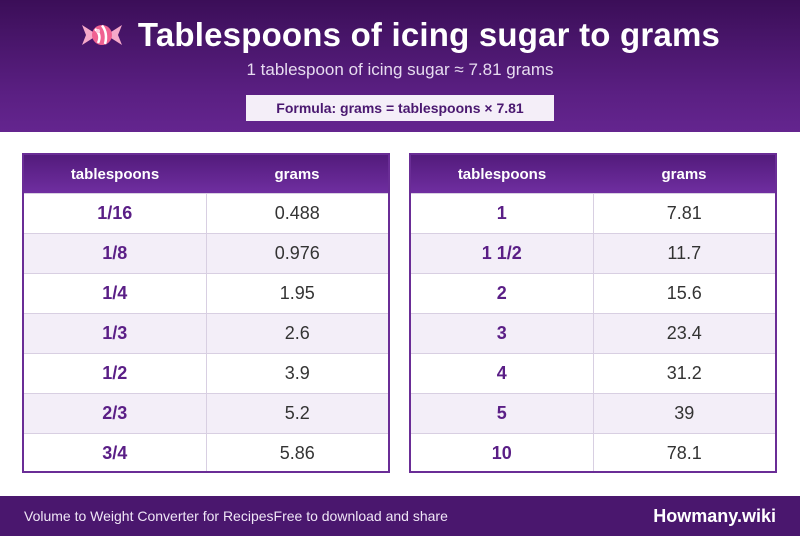  I want to click on tablespoons-cell: 4, so click(502, 373).